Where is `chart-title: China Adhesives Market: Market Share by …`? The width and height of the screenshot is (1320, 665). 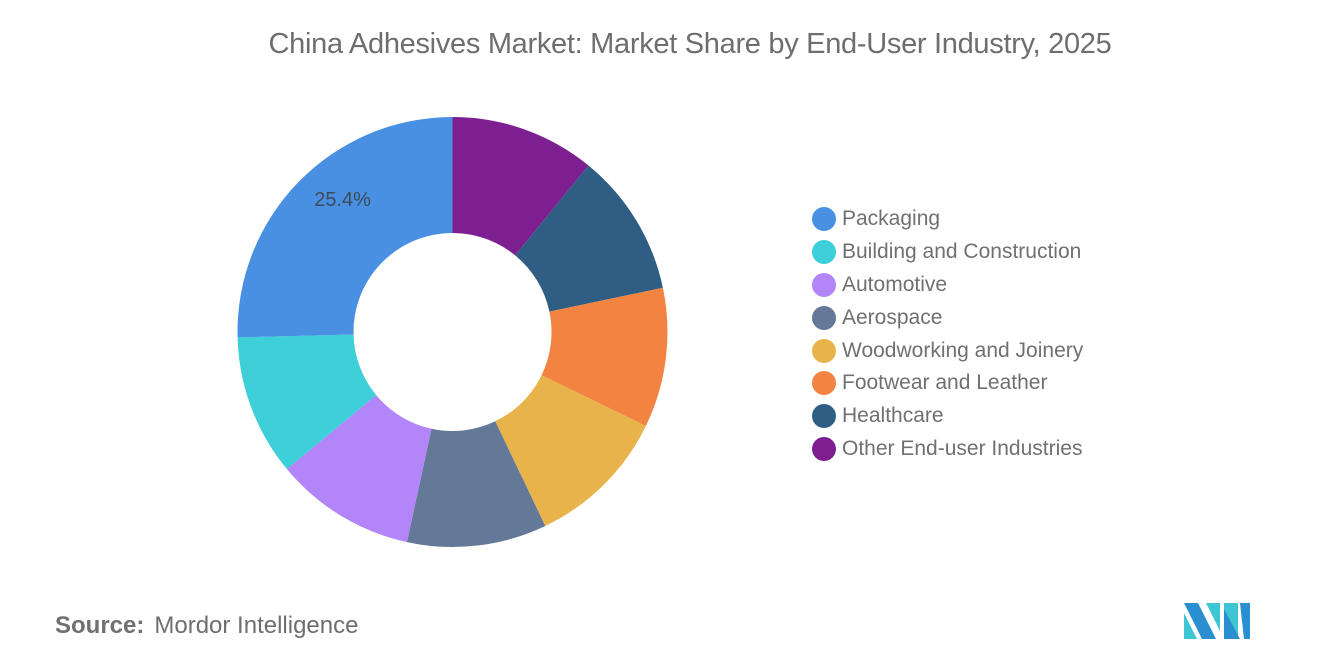 chart-title: China Adhesives Market: Market Share by … is located at coordinates (690, 44).